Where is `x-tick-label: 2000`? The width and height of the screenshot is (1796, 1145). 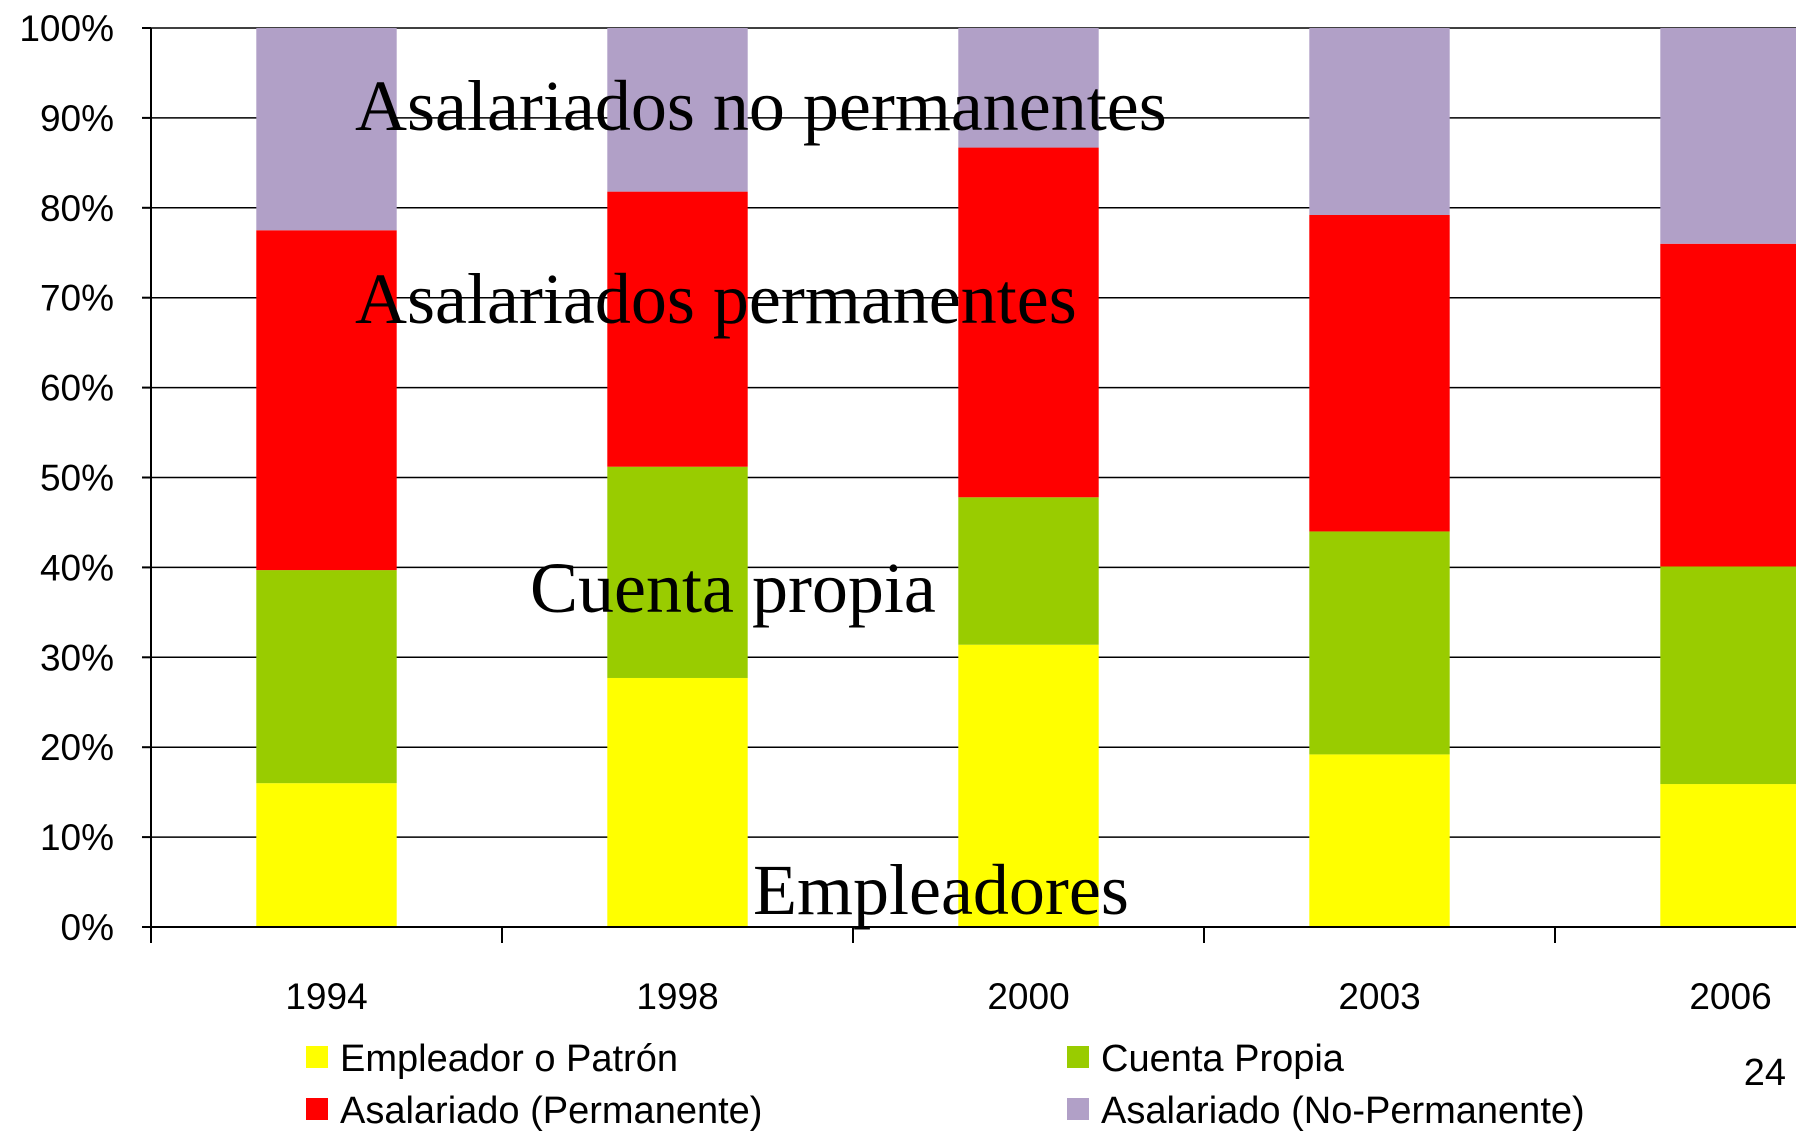
x-tick-label: 2000 is located at coordinates (1028, 996).